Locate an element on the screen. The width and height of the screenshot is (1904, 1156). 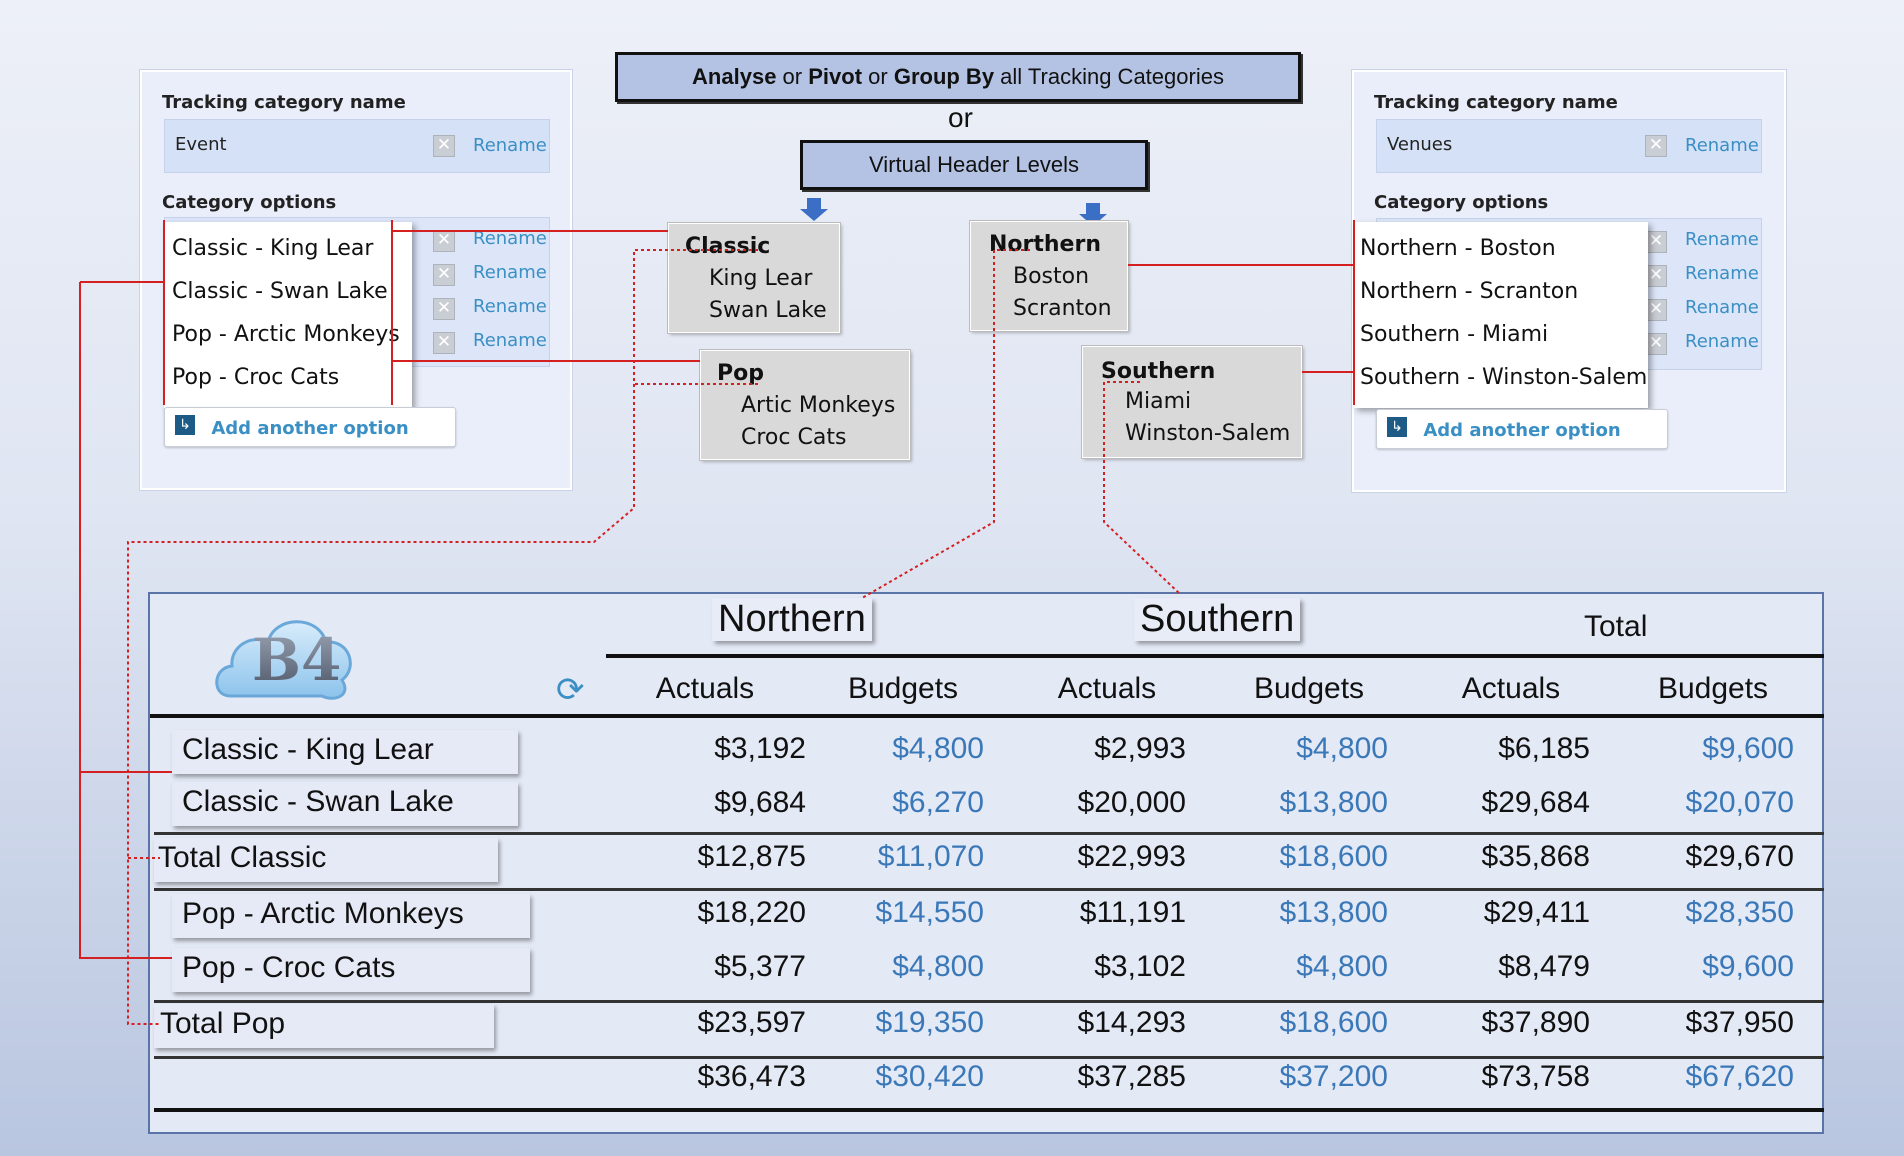
b4-cloud-logo: B4 is located at coordinates (283, 660).